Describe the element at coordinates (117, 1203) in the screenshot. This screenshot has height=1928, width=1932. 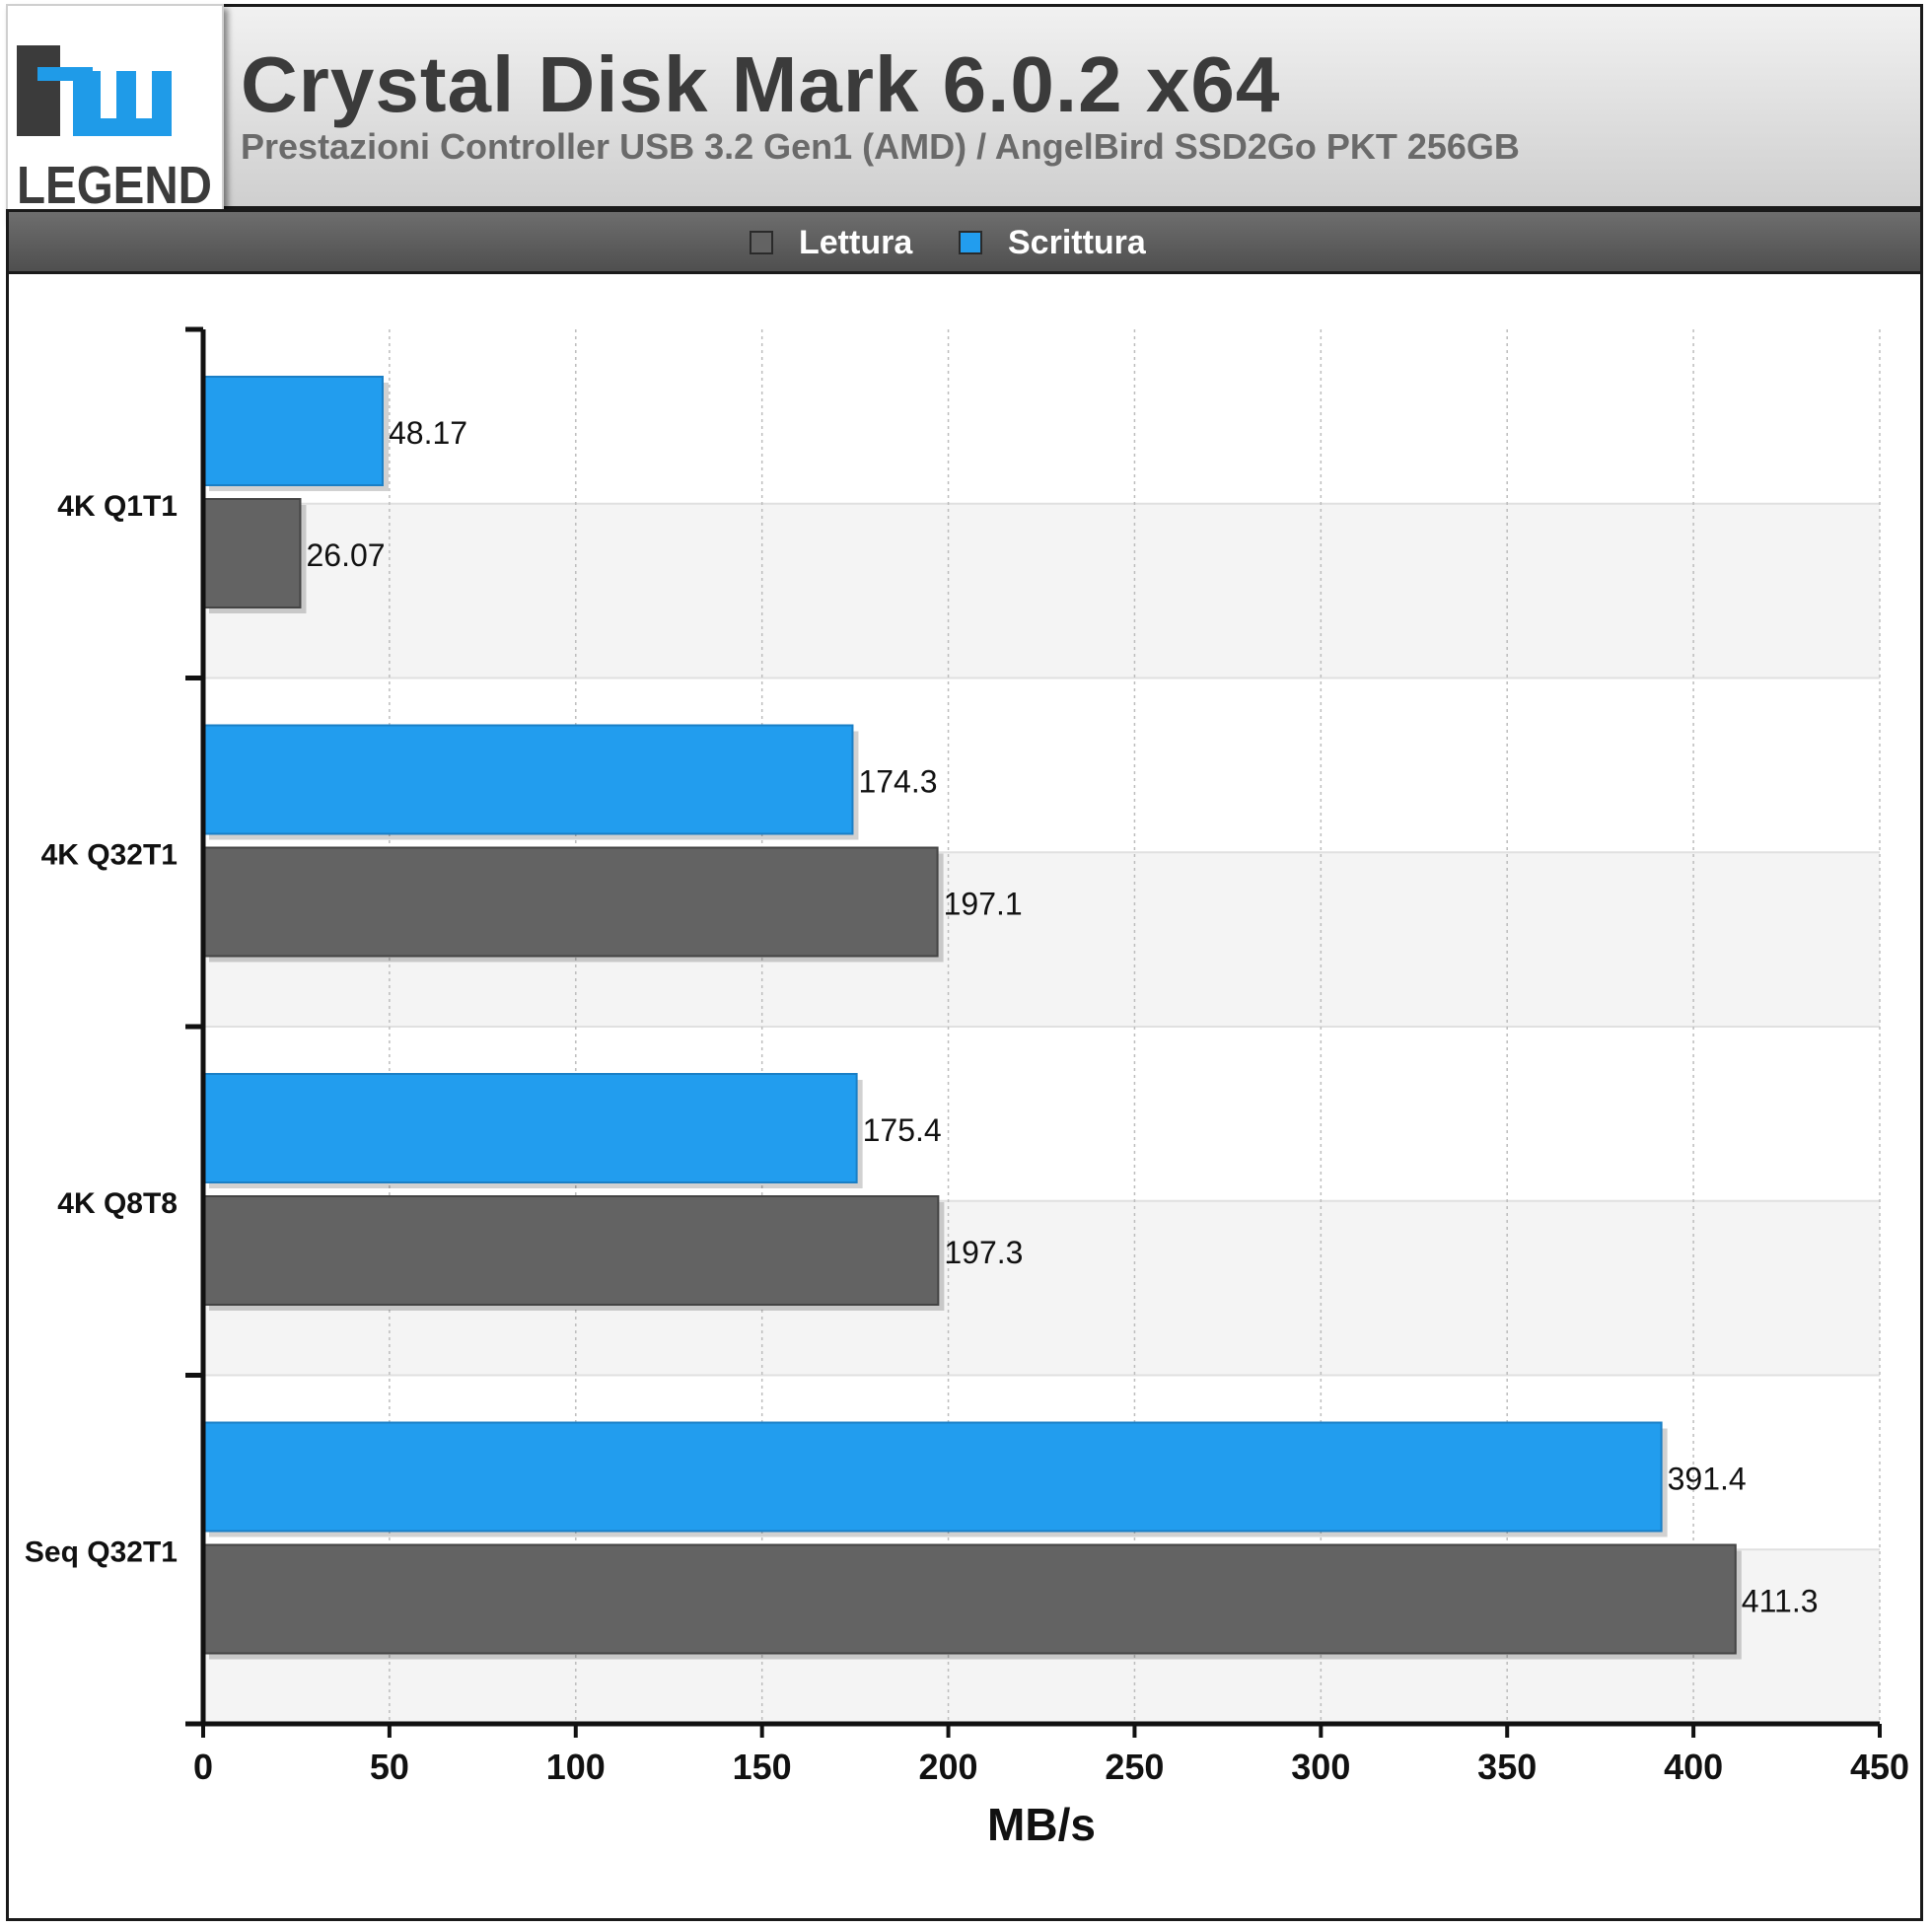
I see `category-label: 4K Q8T8` at that location.